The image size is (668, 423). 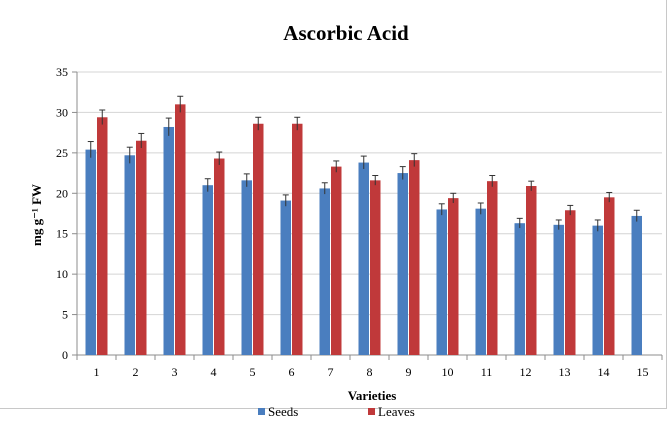 I want to click on x-tick-label: 3, so click(x=175, y=372).